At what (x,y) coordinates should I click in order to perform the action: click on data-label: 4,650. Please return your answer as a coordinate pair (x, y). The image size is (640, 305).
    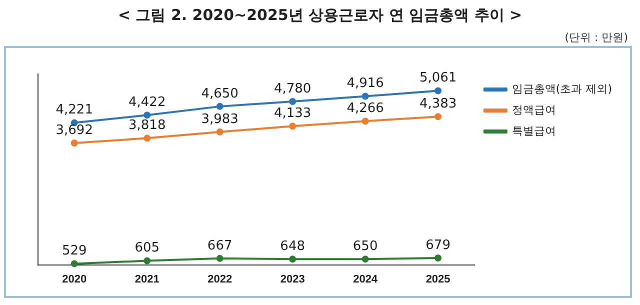
    Looking at the image, I should click on (219, 94).